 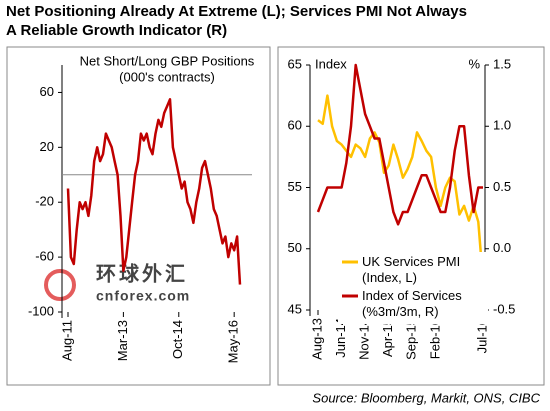 What do you see at coordinates (387, 337) in the screenshot?
I see `x-tick-label: Apr-15` at bounding box center [387, 337].